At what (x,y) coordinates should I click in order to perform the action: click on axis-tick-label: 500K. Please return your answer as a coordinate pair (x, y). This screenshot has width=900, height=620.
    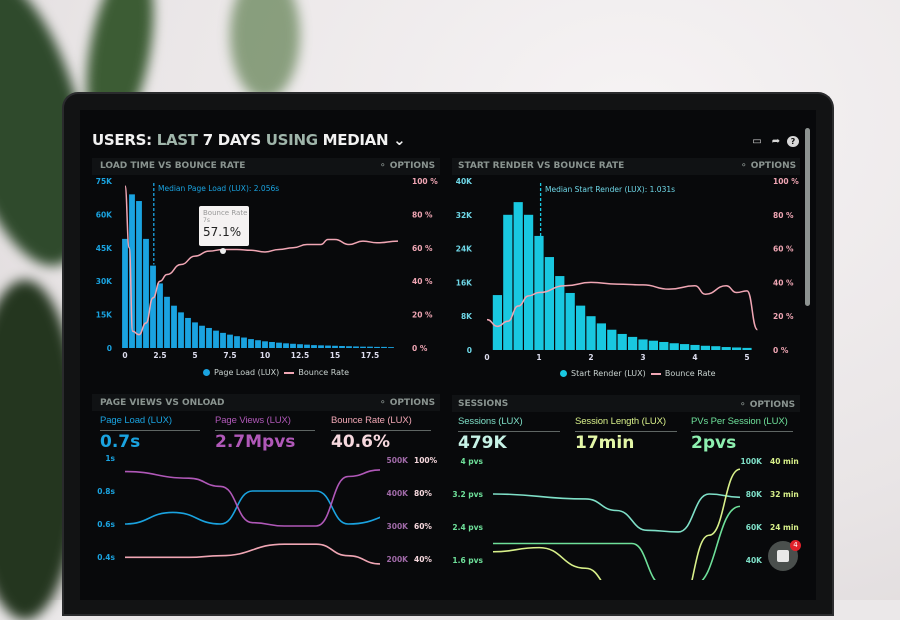
    Looking at the image, I should click on (398, 460).